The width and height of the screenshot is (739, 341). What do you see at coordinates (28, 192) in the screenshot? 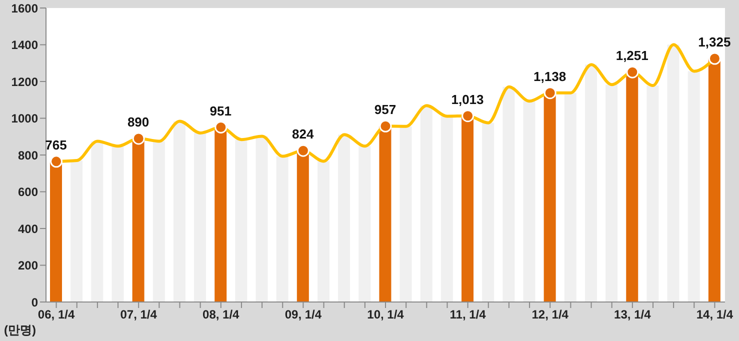
I see `y-tick-label: 600` at bounding box center [28, 192].